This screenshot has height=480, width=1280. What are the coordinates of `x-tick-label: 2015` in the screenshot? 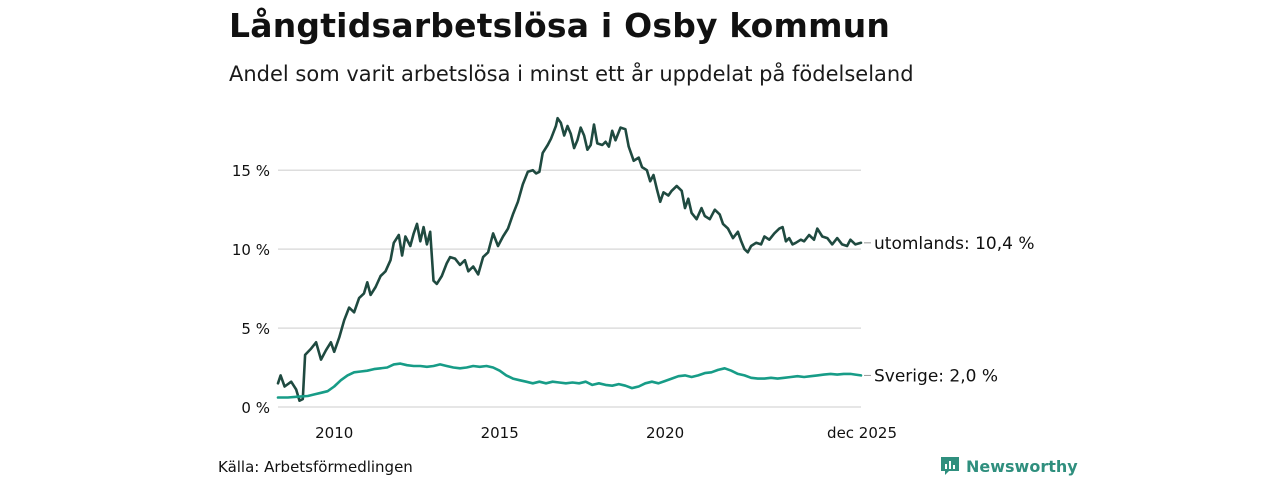 It's located at (500, 433).